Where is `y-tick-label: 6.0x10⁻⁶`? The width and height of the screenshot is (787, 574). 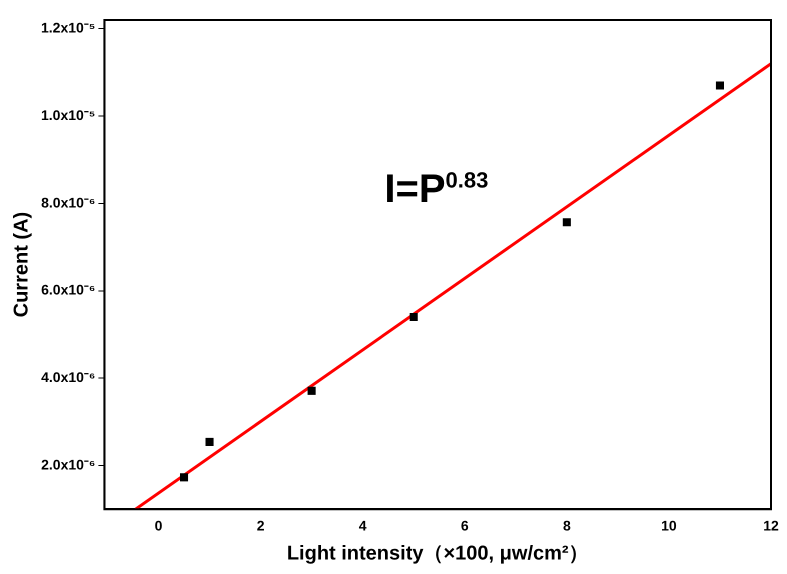
y-tick-label: 6.0x10⁻⁶ is located at coordinates (68, 290).